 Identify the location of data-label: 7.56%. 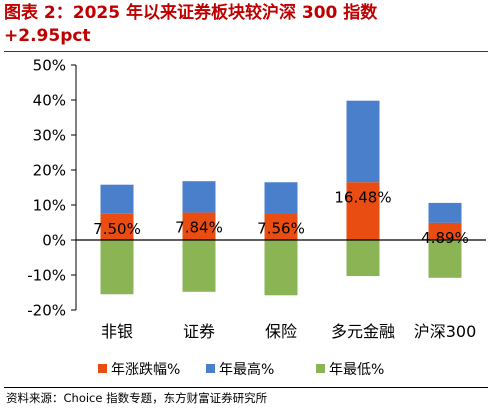
(281, 229).